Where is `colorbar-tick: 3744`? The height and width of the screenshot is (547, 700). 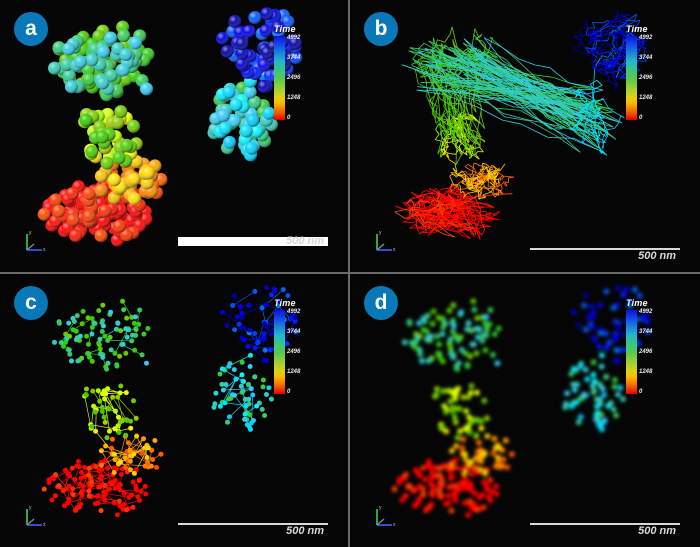
colorbar-tick: 3744 is located at coordinates (646, 331).